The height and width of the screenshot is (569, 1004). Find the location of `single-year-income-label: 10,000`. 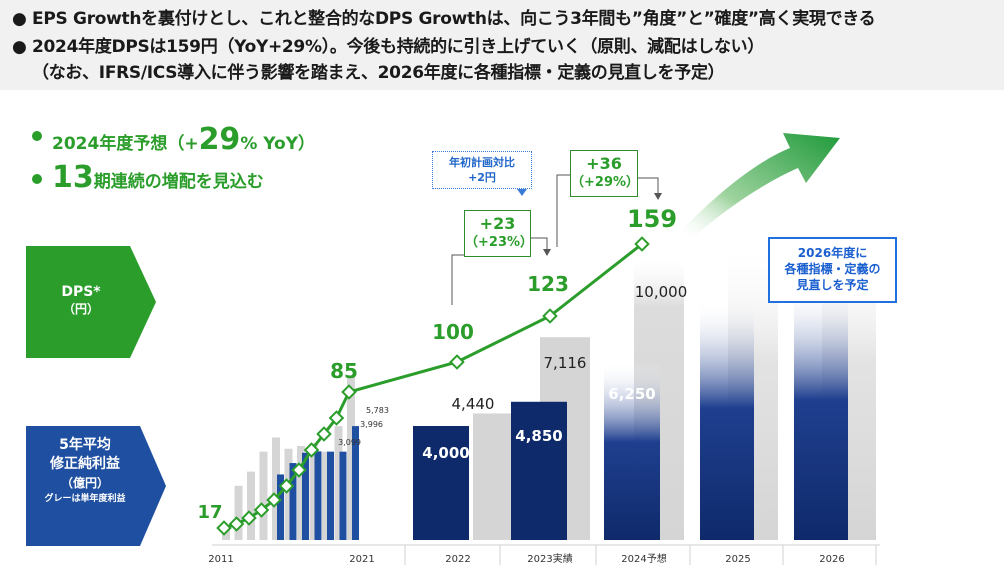

single-year-income-label: 10,000 is located at coordinates (661, 292).